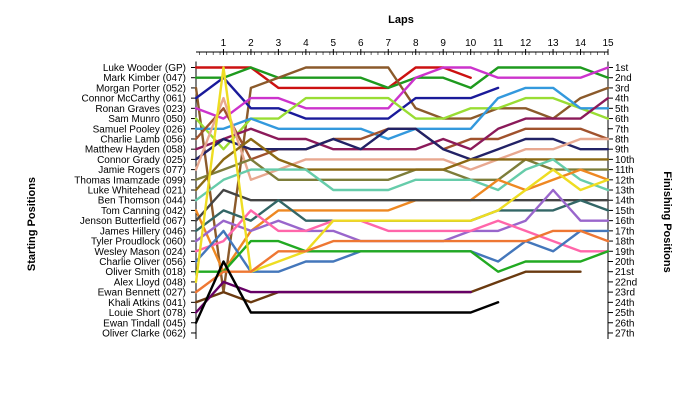 The height and width of the screenshot is (405, 700). I want to click on start-label: Ewan Bennett (027), so click(142, 293).